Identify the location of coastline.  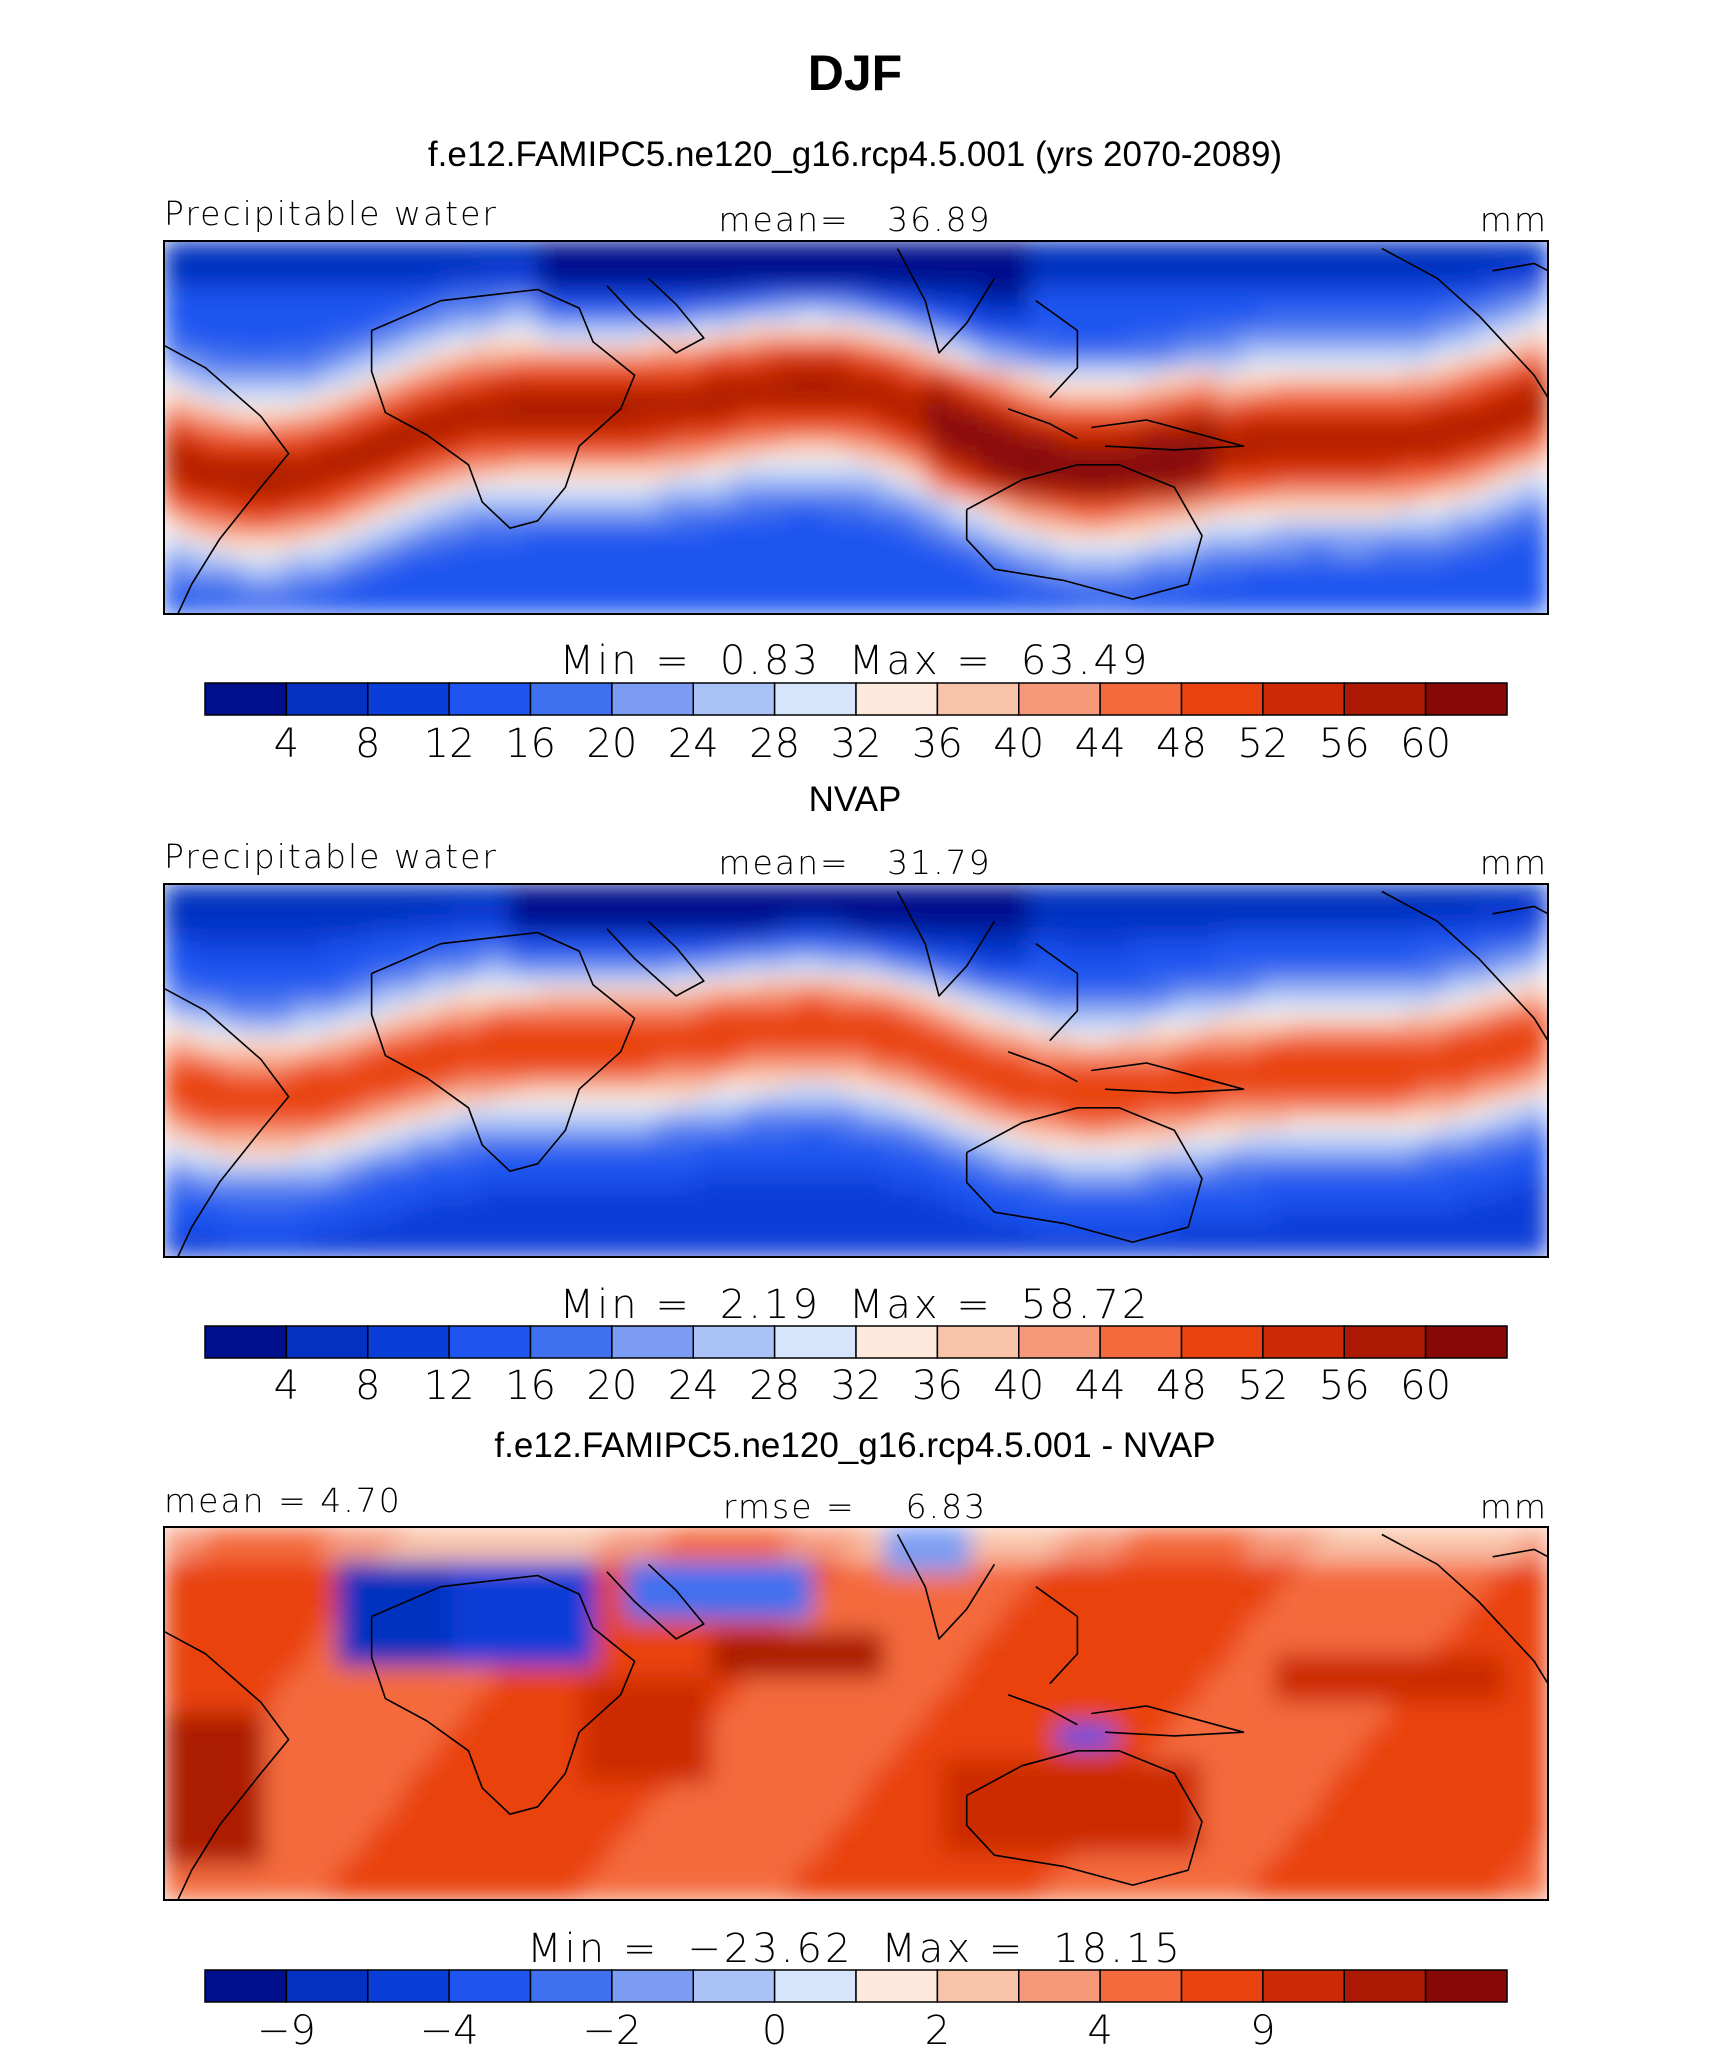
(946, 301).